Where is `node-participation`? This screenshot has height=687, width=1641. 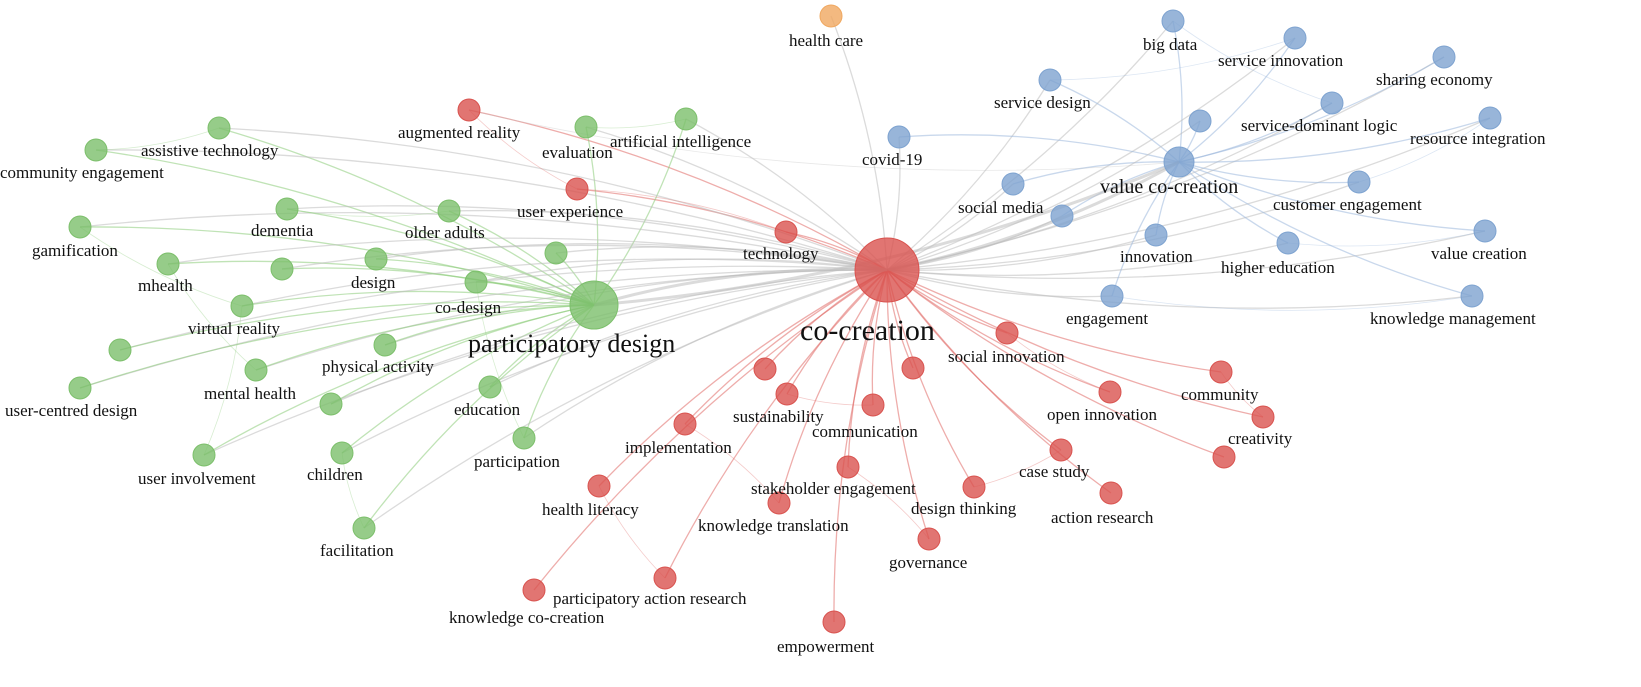 node-participation is located at coordinates (524, 438).